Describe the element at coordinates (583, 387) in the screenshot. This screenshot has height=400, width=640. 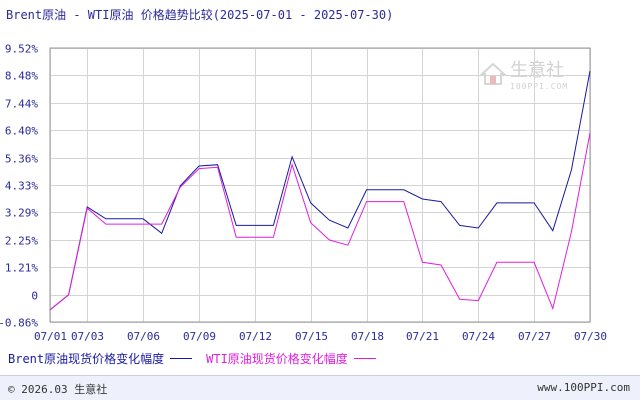
I see `site-url-link: www.100PPI.com` at that location.